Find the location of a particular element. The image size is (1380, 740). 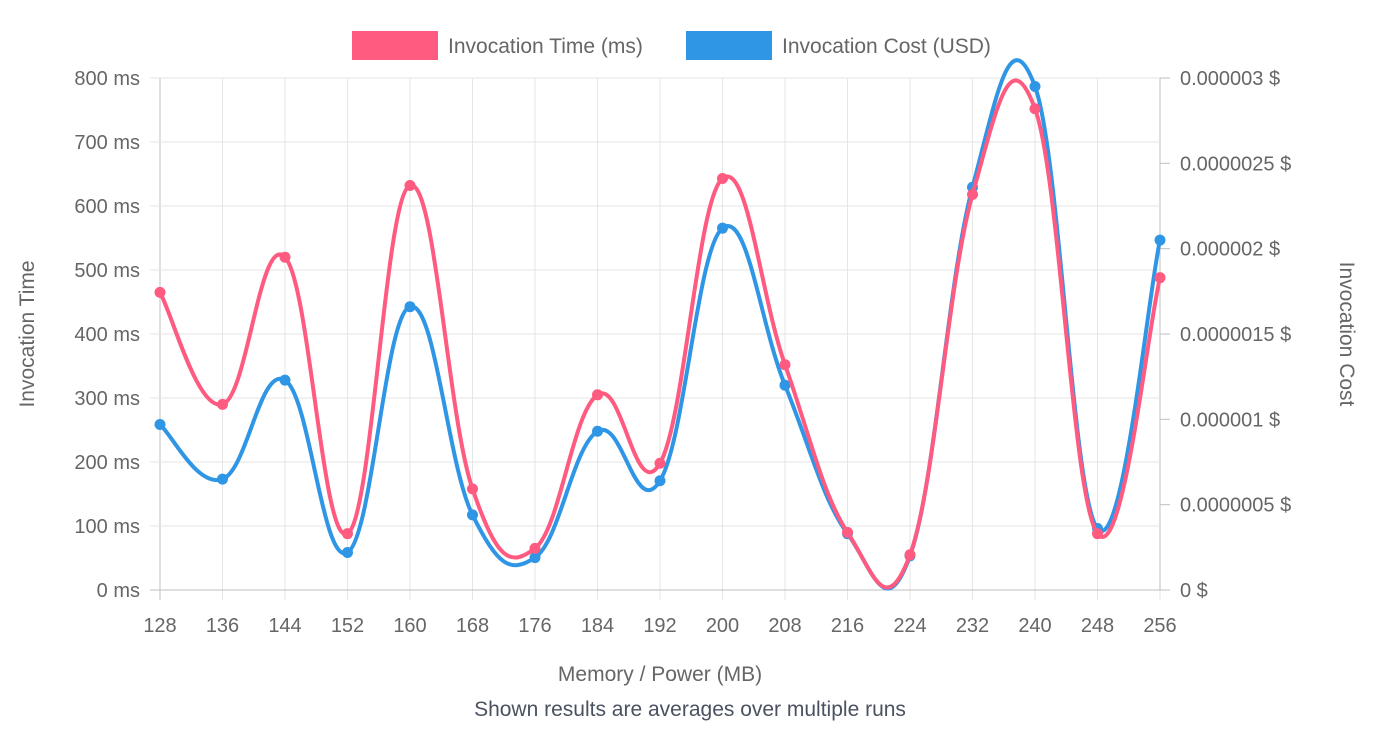

x-tick-label: 256 is located at coordinates (1159, 626).